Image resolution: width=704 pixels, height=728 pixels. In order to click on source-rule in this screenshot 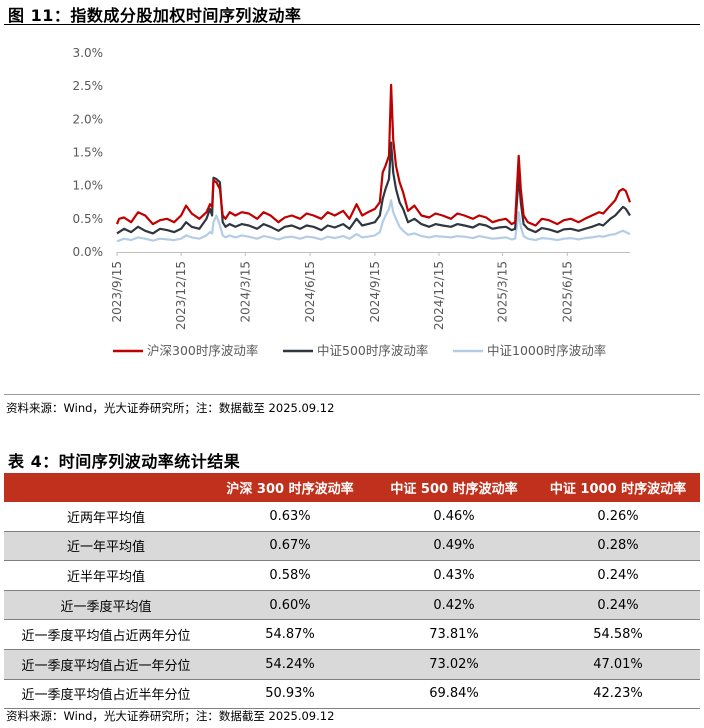, I will do `click(352, 394)`.